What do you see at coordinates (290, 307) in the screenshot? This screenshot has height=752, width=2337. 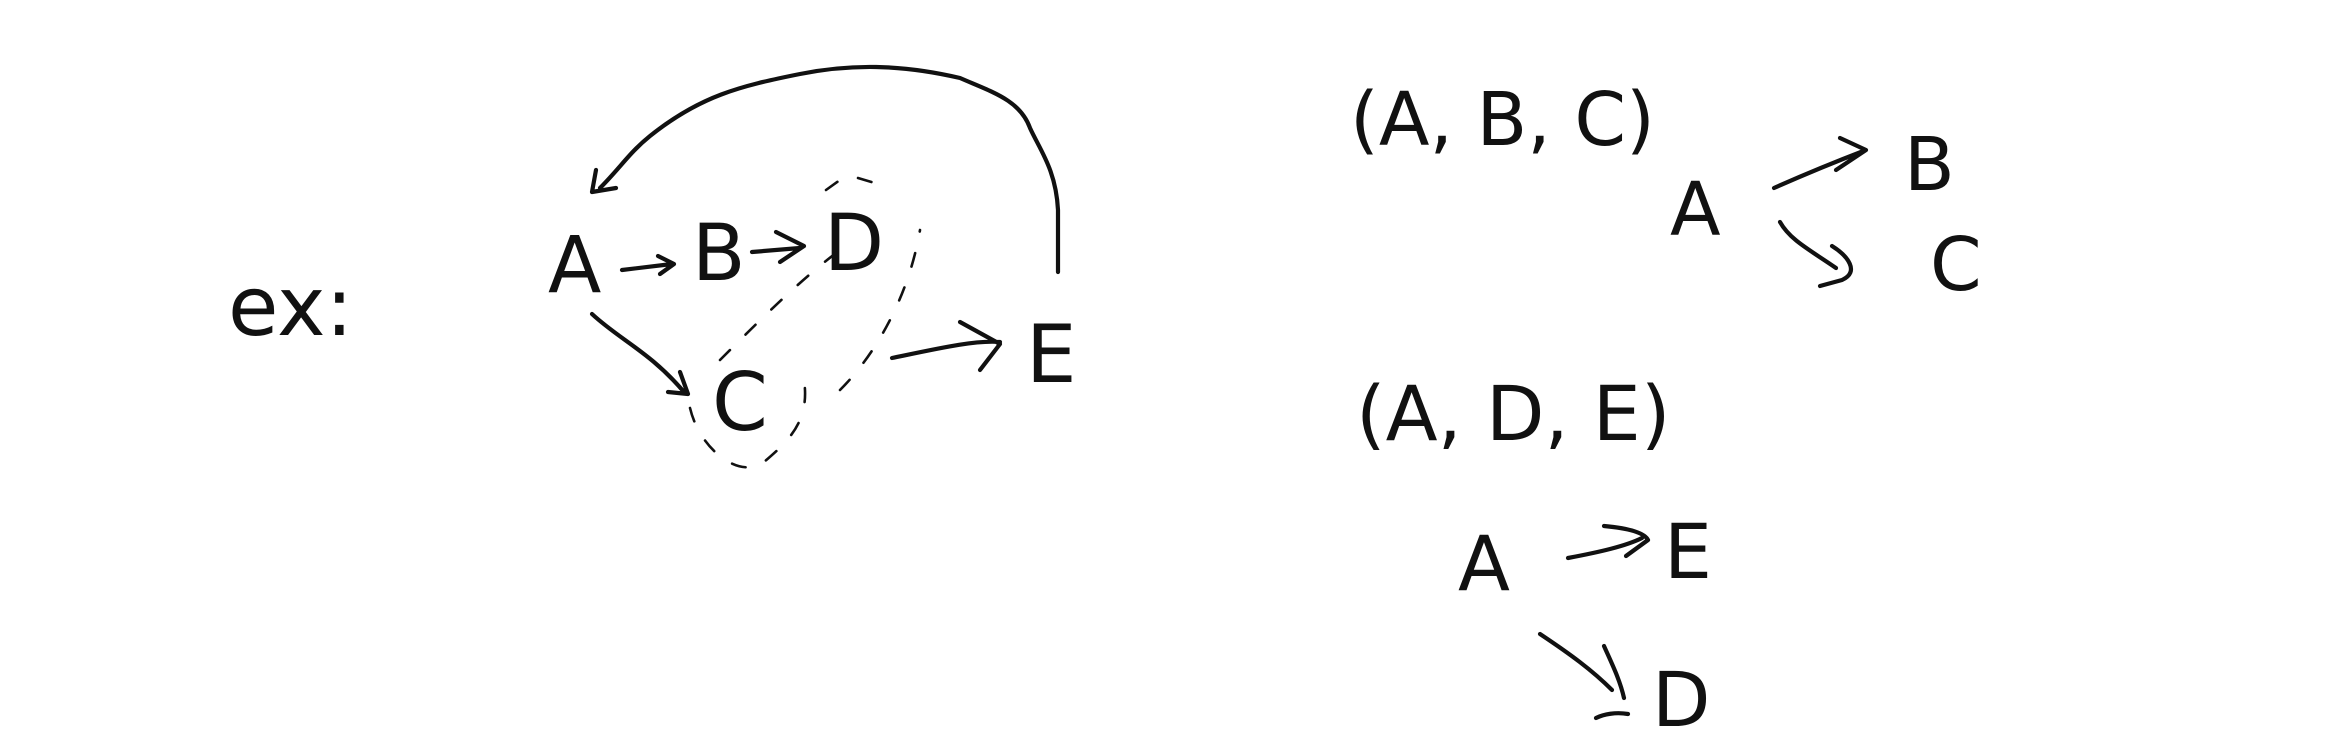 I see `example-label: ex:` at bounding box center [290, 307].